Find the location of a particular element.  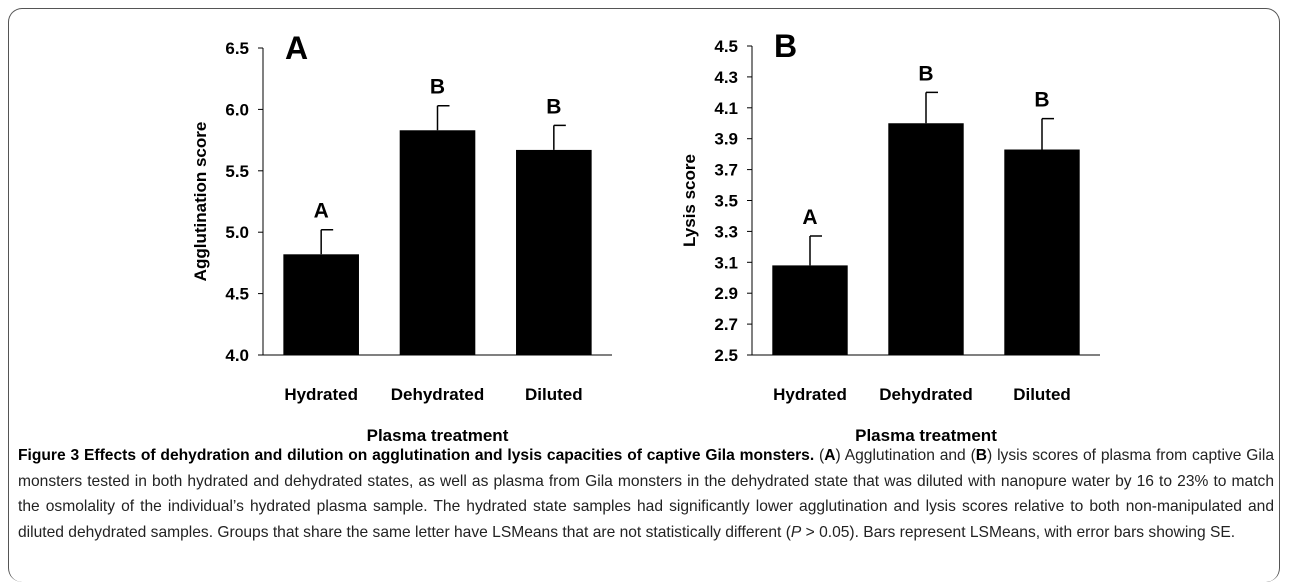

y-tick-label: 4.0 is located at coordinates (237, 355).